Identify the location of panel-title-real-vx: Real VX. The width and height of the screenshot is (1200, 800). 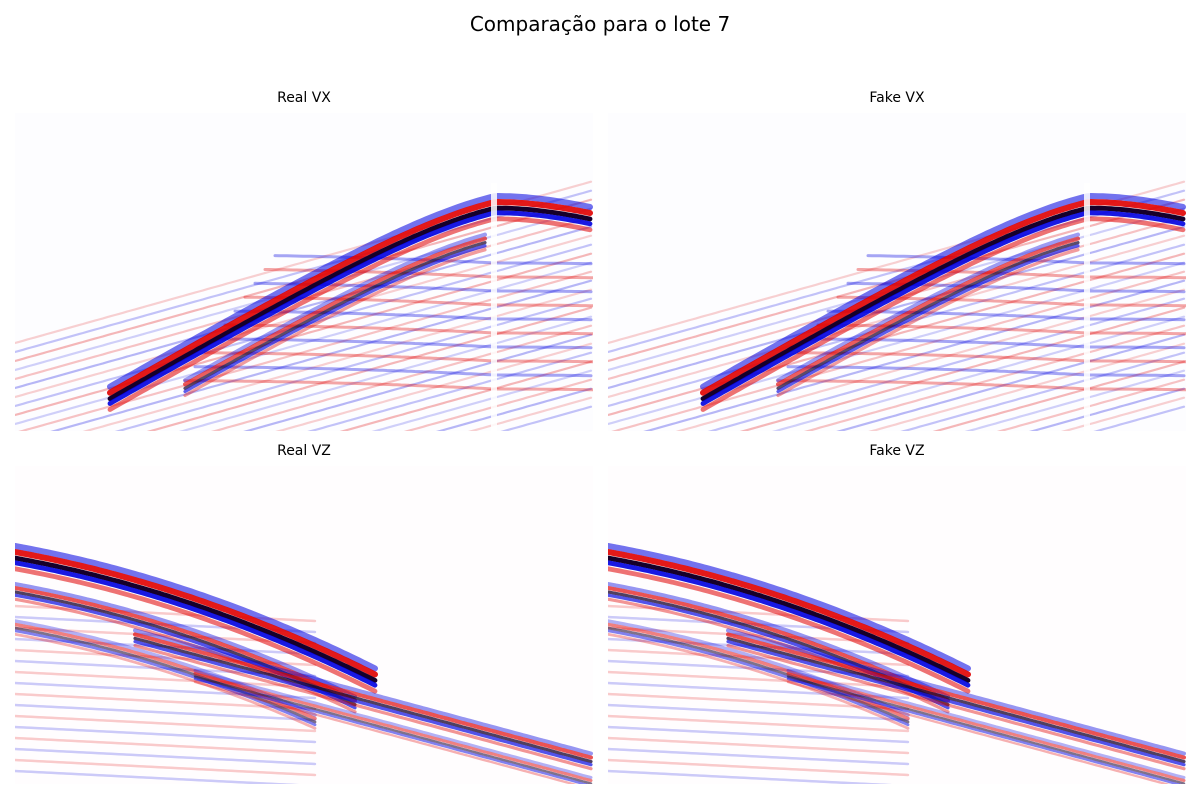
(304, 98).